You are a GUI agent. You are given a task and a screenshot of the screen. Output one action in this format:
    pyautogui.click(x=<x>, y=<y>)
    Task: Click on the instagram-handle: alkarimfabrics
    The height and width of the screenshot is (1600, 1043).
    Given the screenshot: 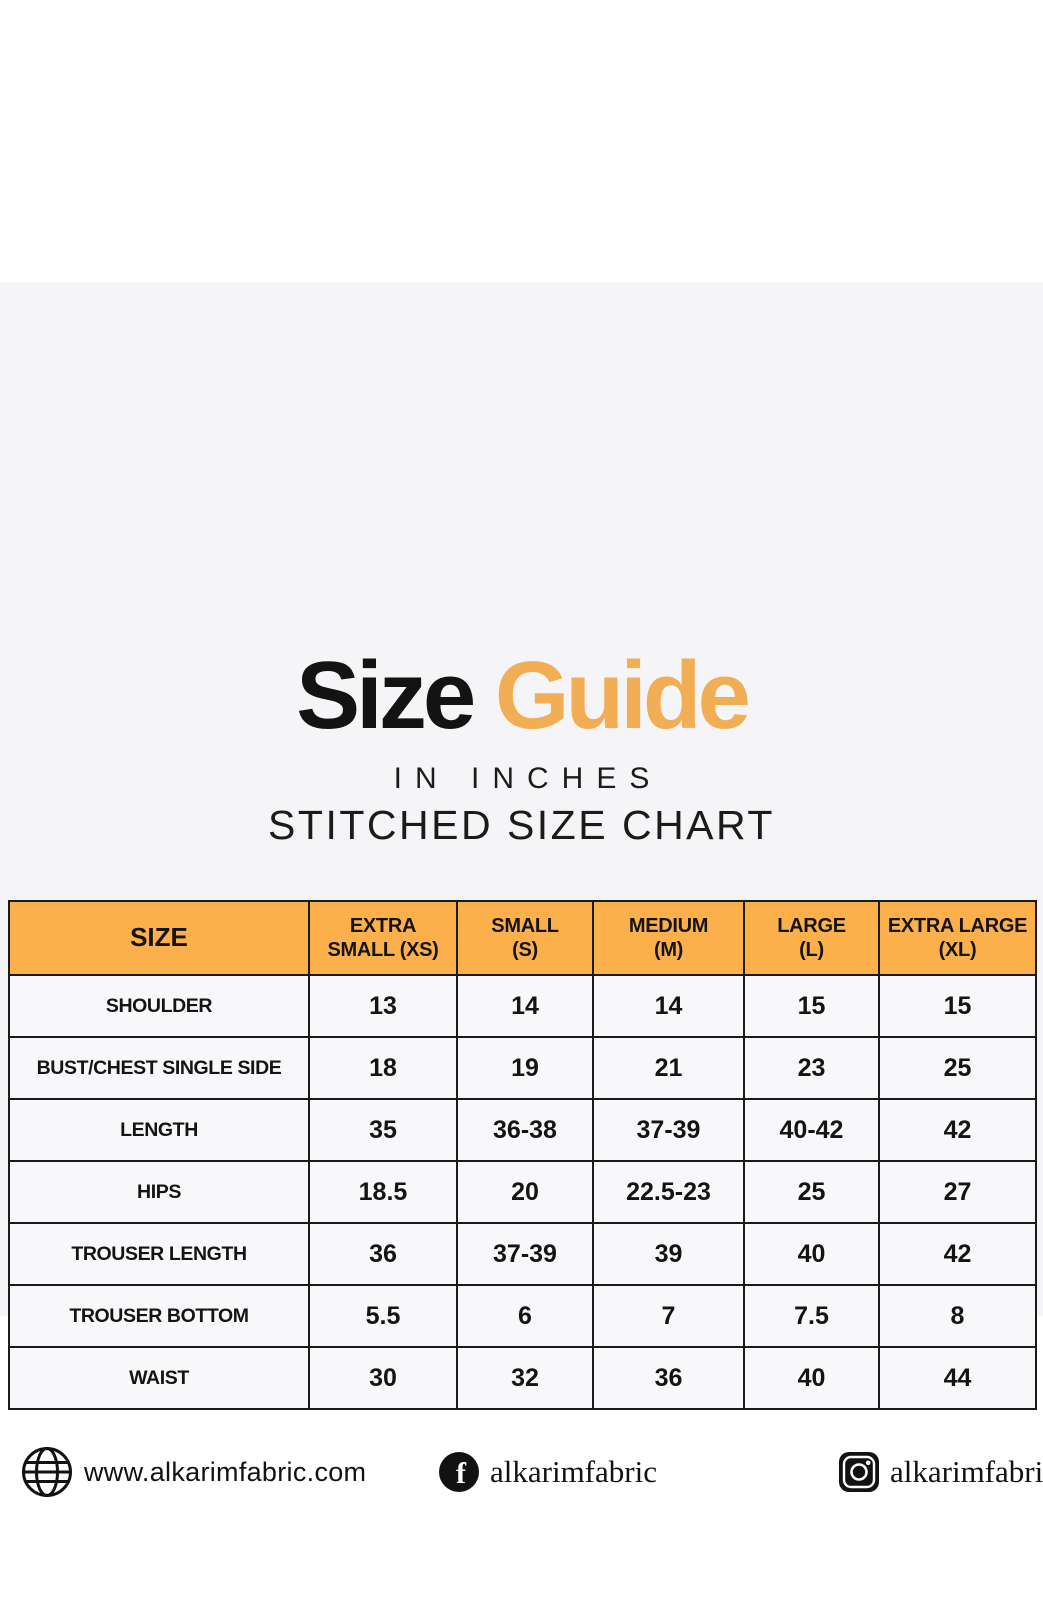 What is the action you would take?
    pyautogui.click(x=966, y=1471)
    